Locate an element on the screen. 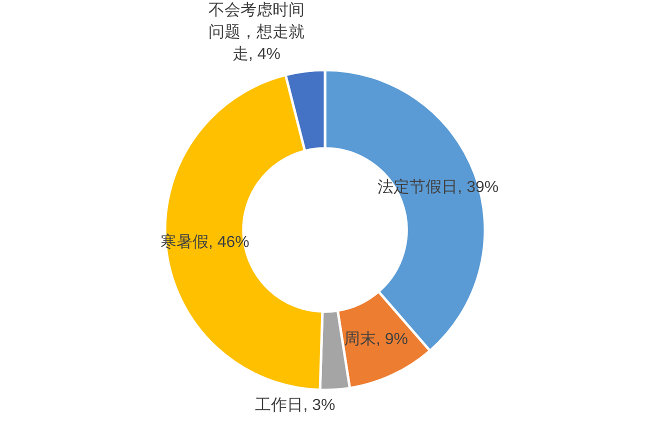 The image size is (650, 435). slice-label: 工作日, 3% is located at coordinates (295, 406).